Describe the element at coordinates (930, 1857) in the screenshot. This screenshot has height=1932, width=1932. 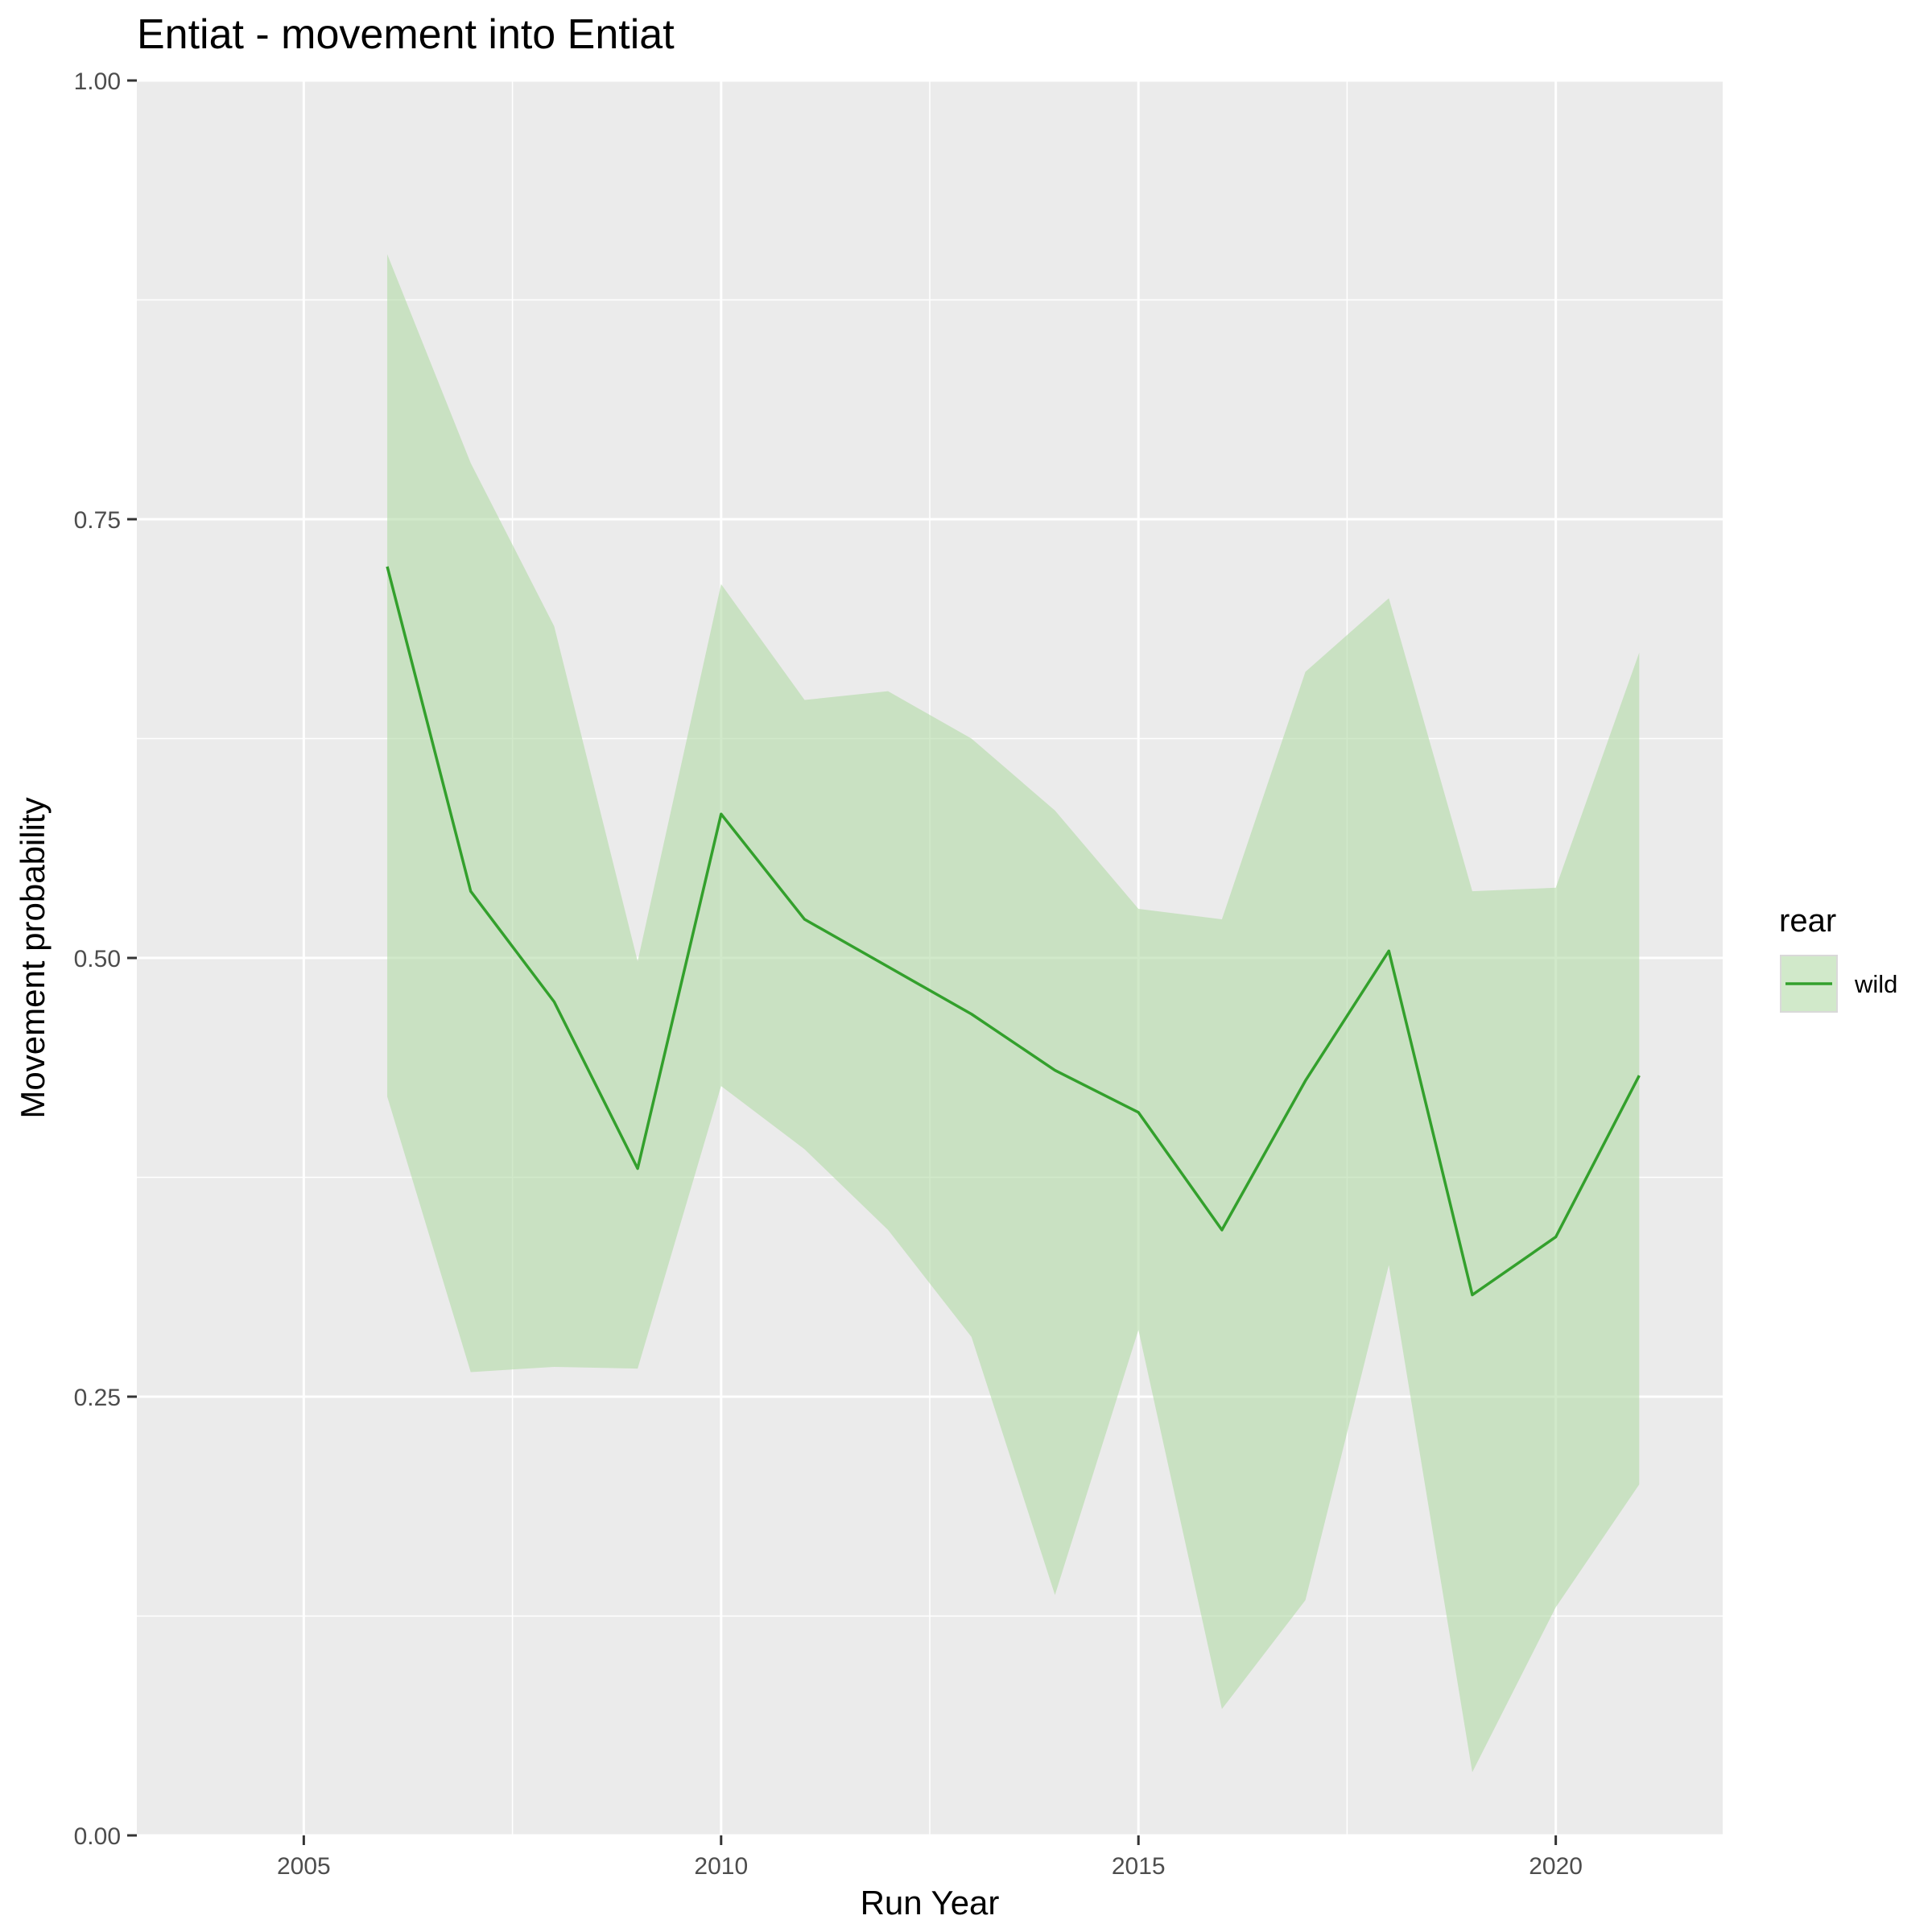
I see `x-axis-ticks: 2005 2010 2015 2020` at that location.